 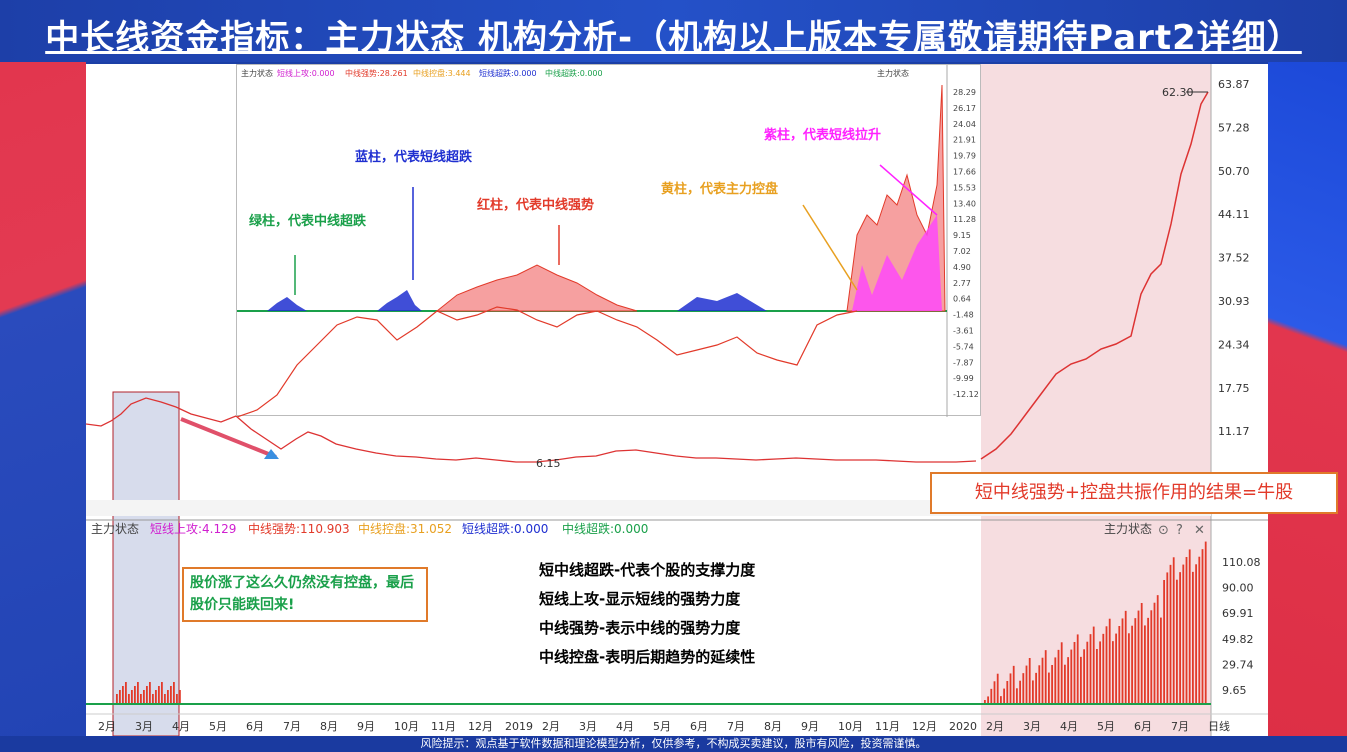 I want to click on inset-tick-label: 26.17, so click(x=964, y=108).